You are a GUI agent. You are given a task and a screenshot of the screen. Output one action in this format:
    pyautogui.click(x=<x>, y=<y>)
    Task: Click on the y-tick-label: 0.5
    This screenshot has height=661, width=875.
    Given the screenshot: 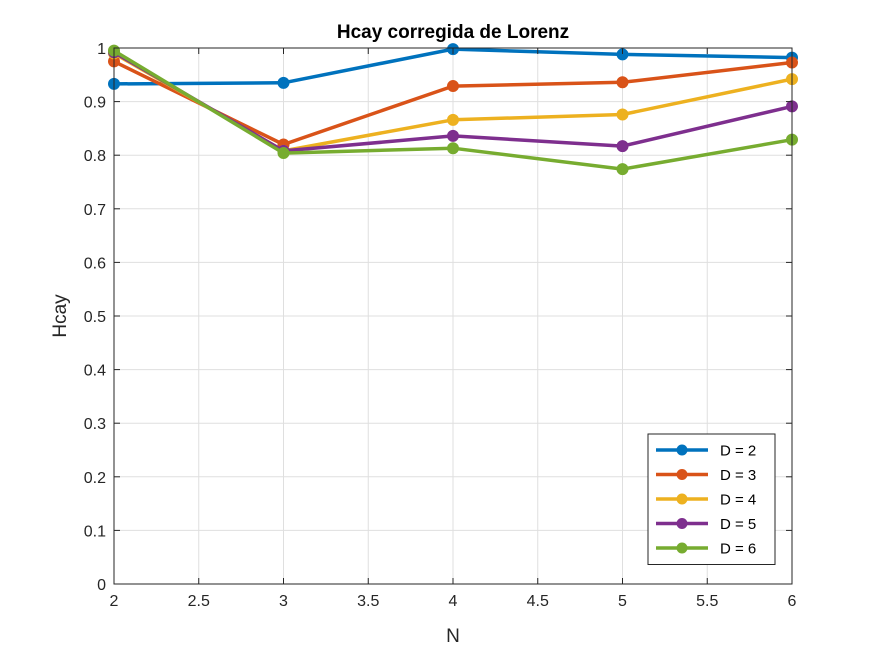 What is the action you would take?
    pyautogui.click(x=95, y=317)
    